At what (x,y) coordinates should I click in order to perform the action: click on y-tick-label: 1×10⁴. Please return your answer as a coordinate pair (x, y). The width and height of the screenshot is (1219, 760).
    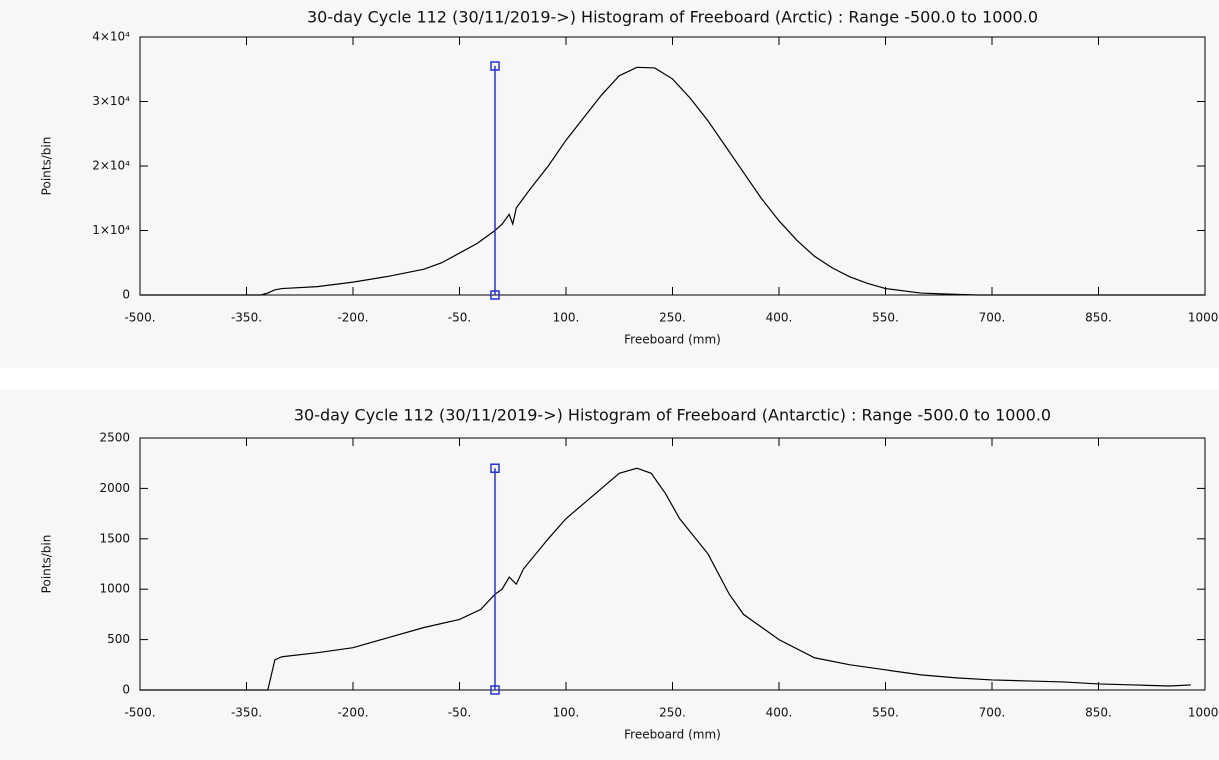
    Looking at the image, I should click on (111, 230).